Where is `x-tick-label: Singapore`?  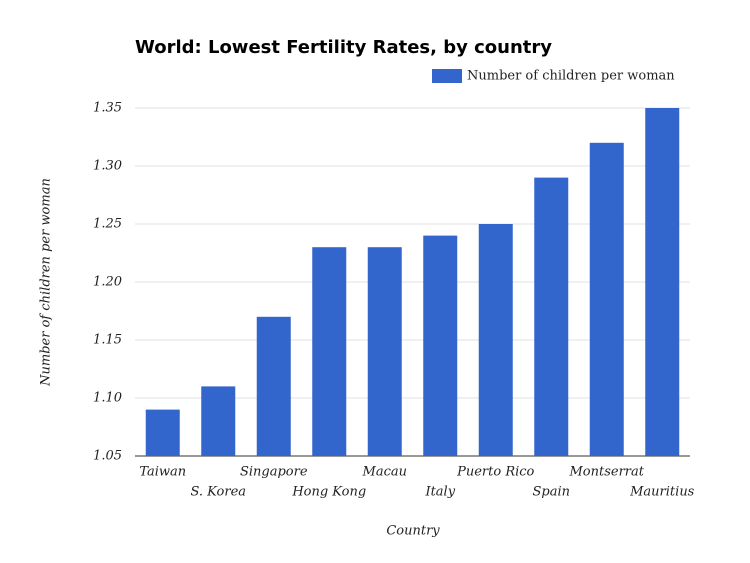 x-tick-label: Singapore is located at coordinates (274, 472).